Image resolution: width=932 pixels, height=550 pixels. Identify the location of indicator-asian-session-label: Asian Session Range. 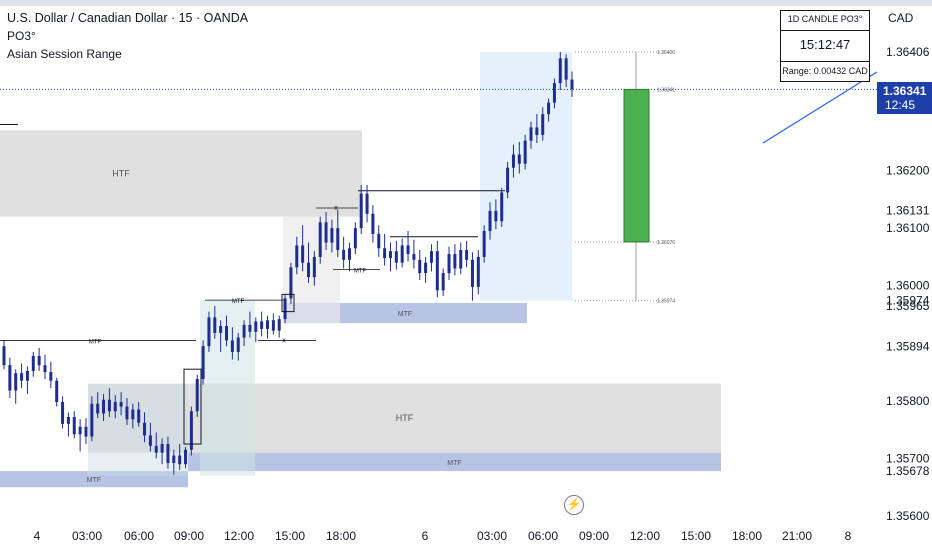
(64, 54).